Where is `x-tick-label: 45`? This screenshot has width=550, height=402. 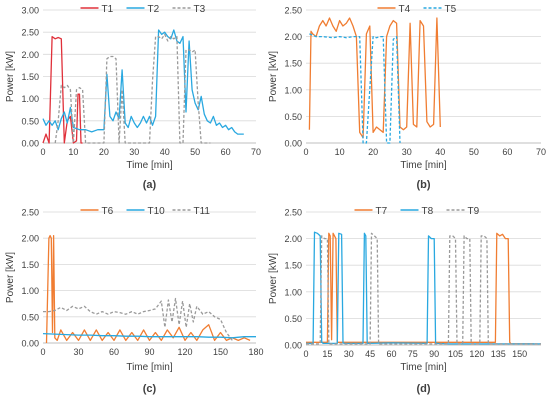 x-tick-label: 45 is located at coordinates (370, 354).